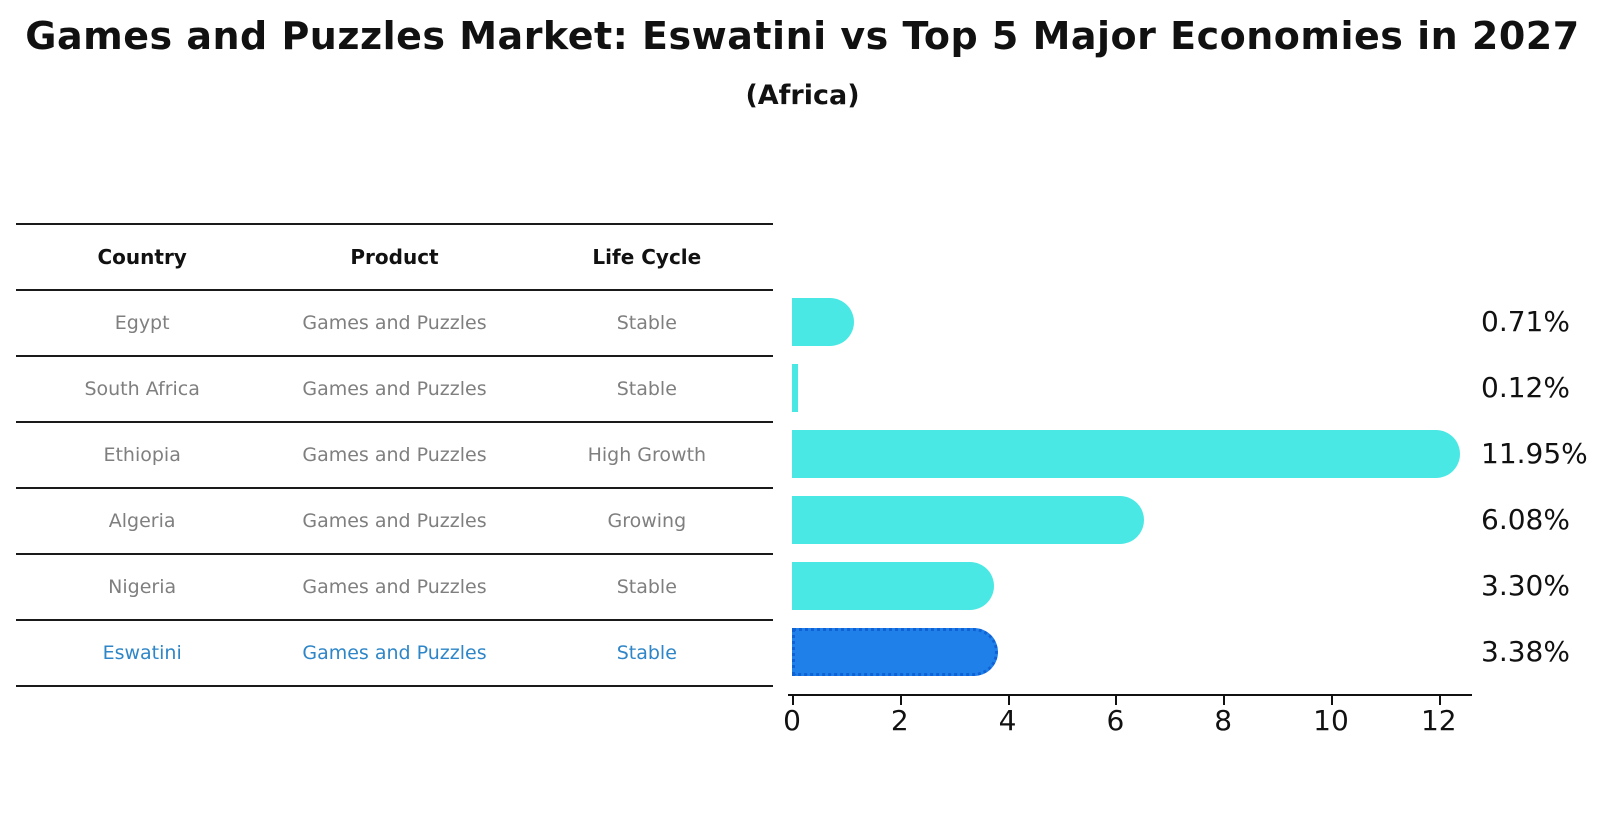 The height and width of the screenshot is (823, 1605). I want to click on table-row: Algeria Games and Puzzles Growing, so click(394, 522).